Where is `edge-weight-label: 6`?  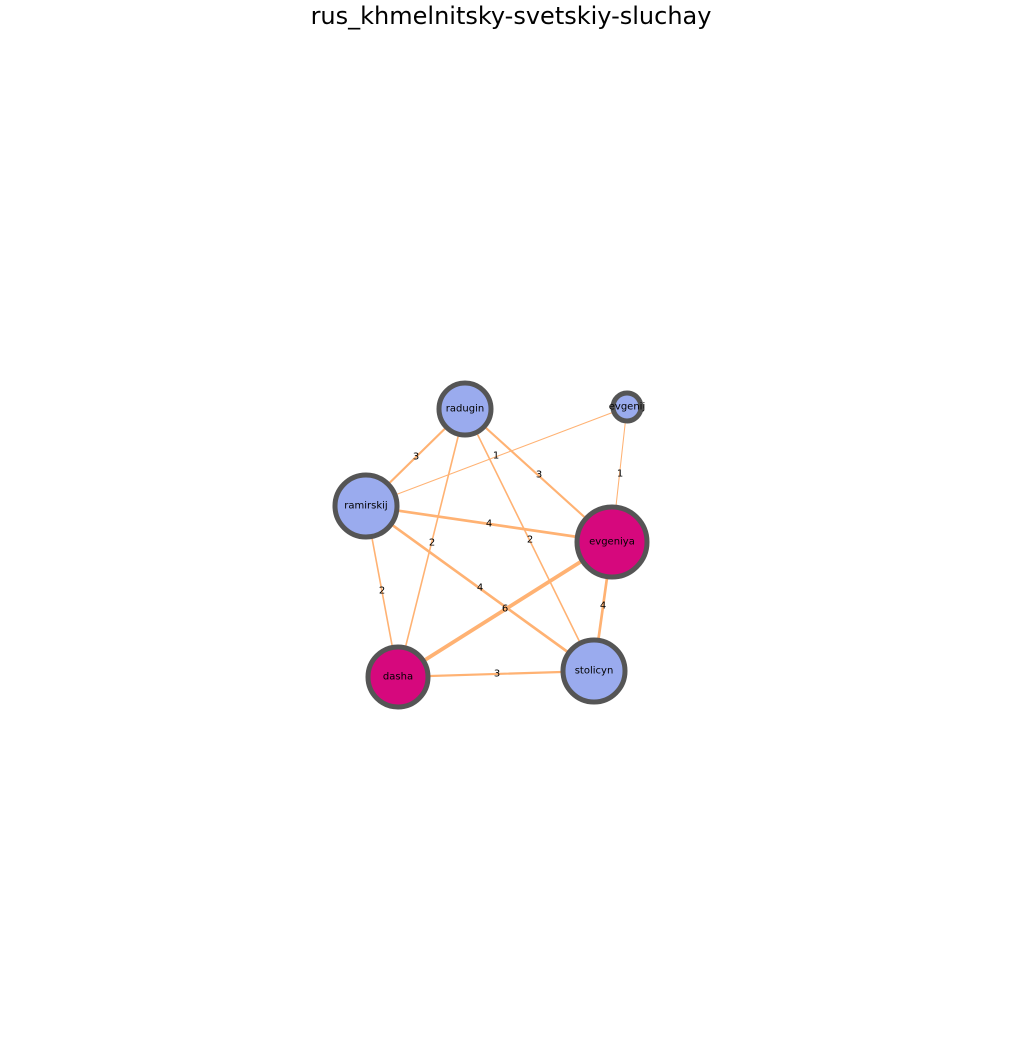 edge-weight-label: 6 is located at coordinates (505, 609).